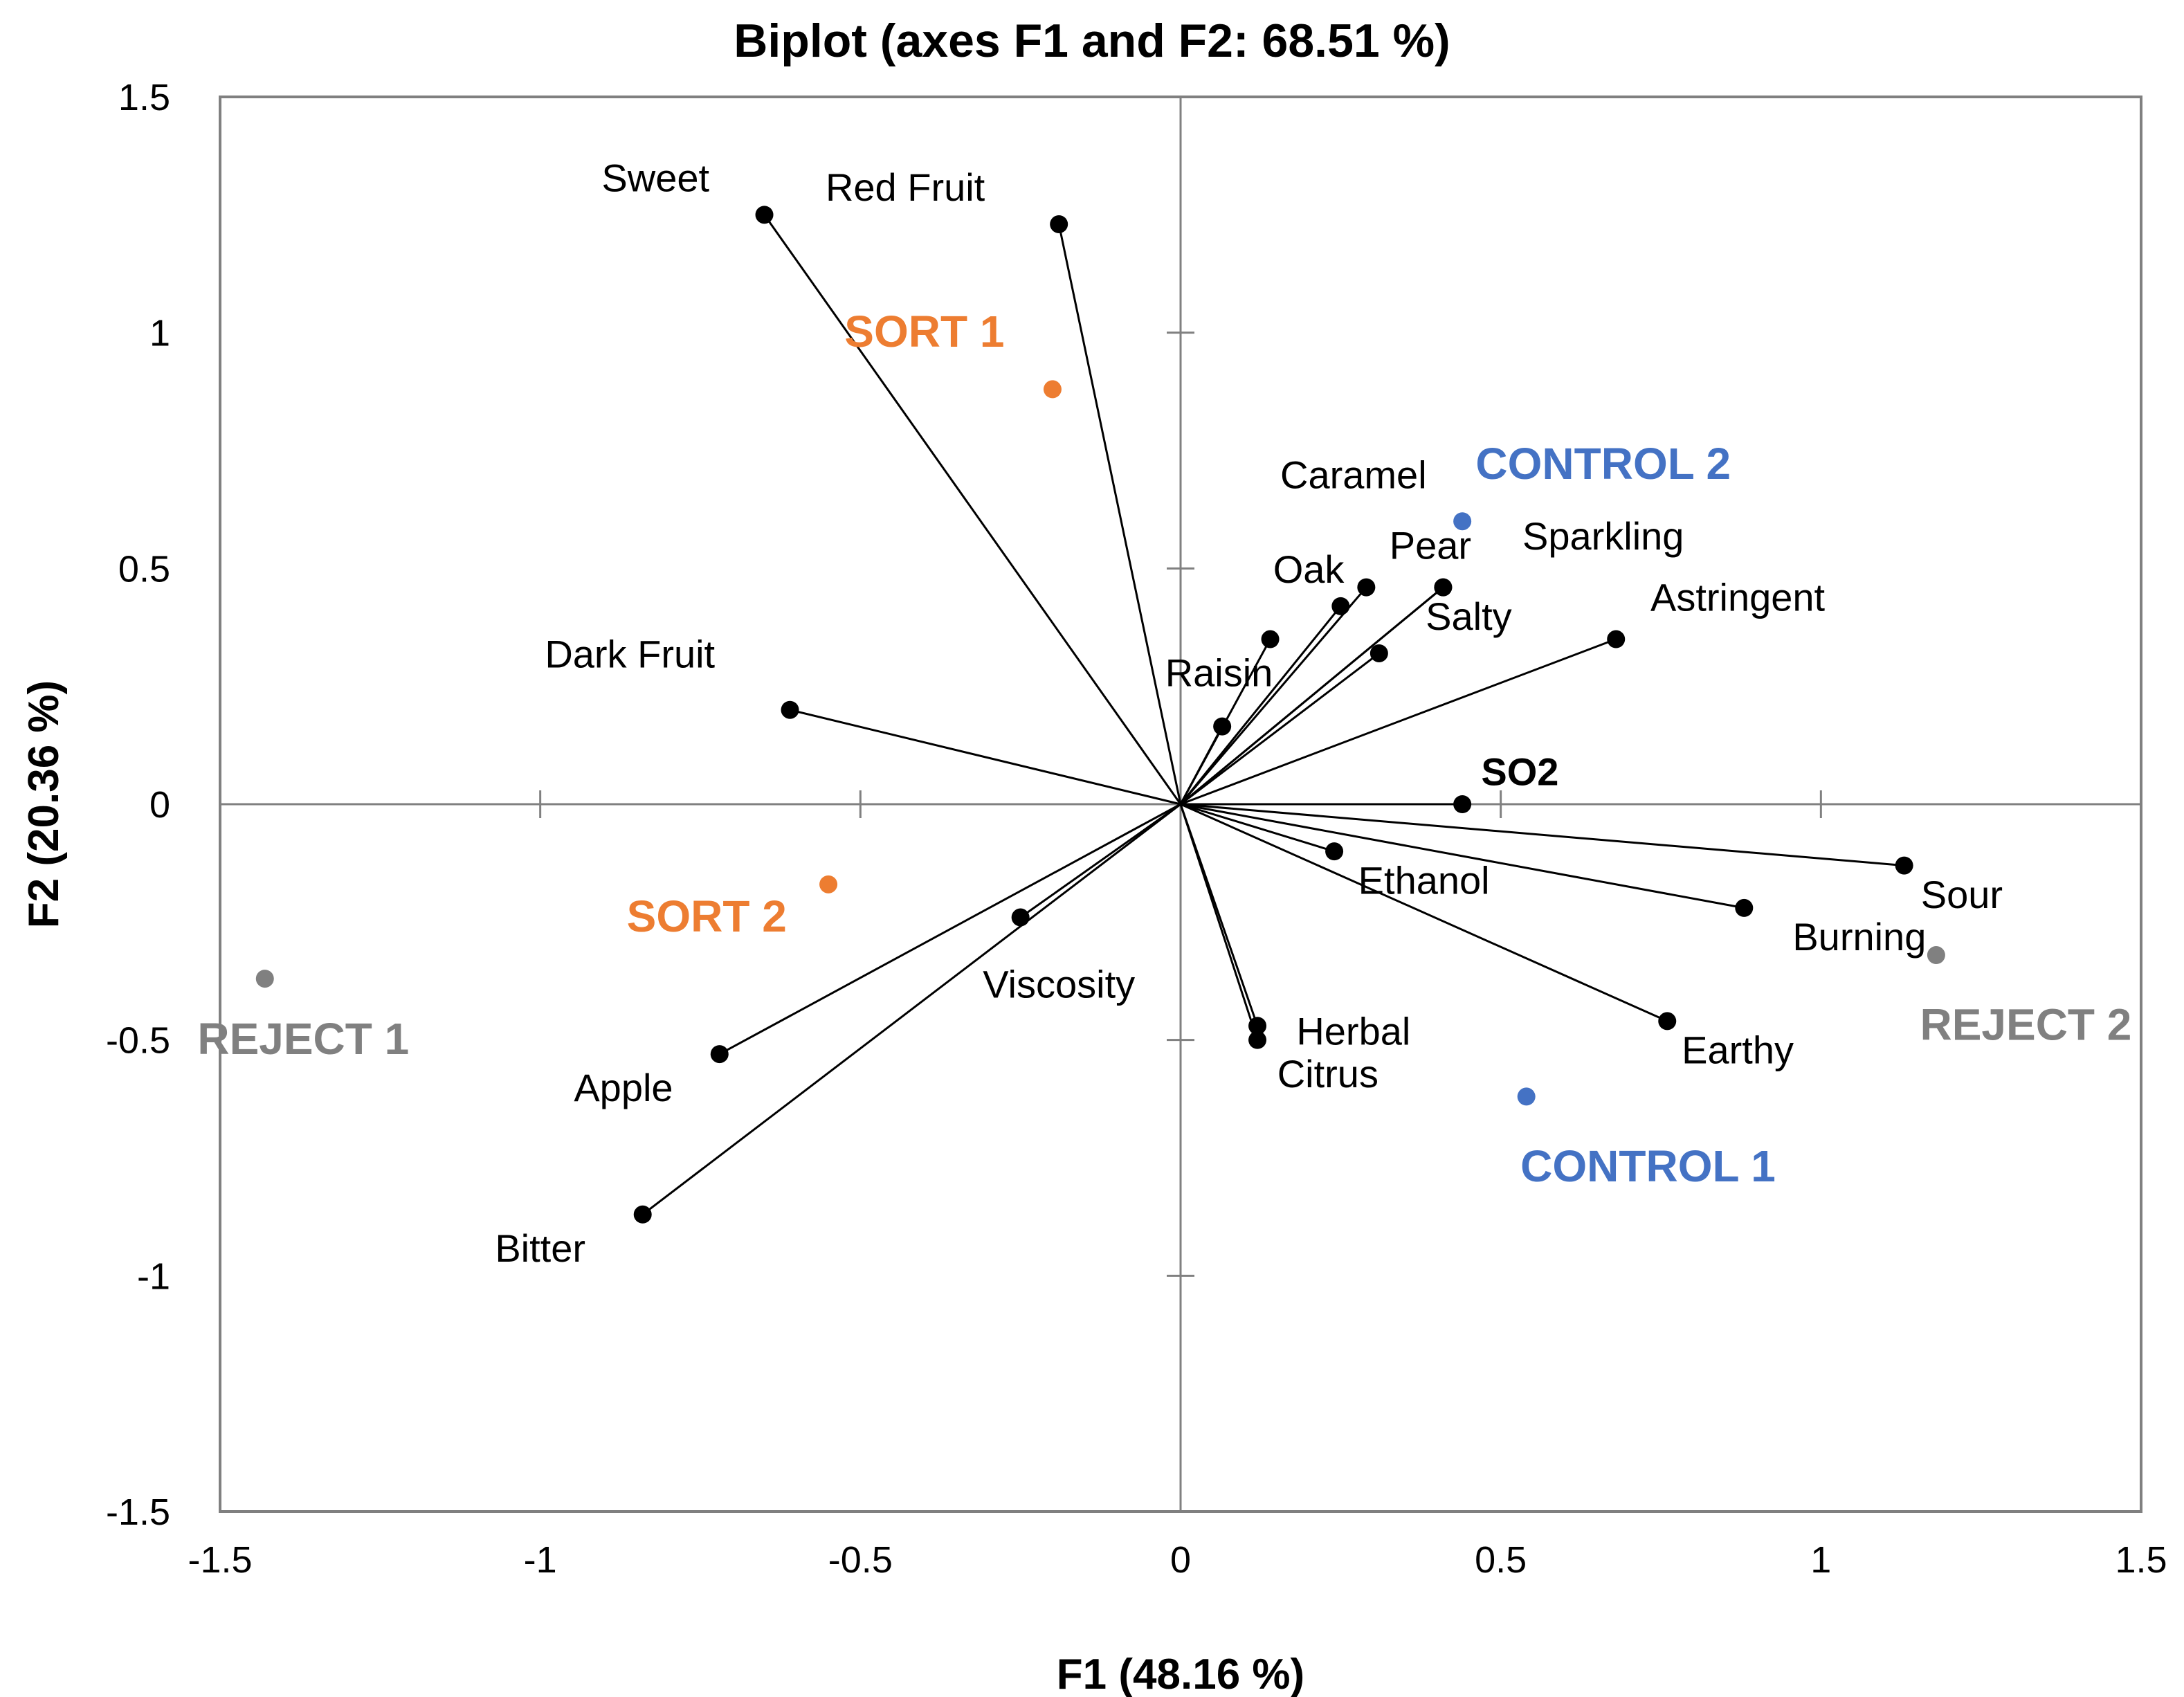 The height and width of the screenshot is (1697, 2184). Describe the element at coordinates (630, 653) in the screenshot. I see `label-dark-fruit: Dark Fruit` at that location.